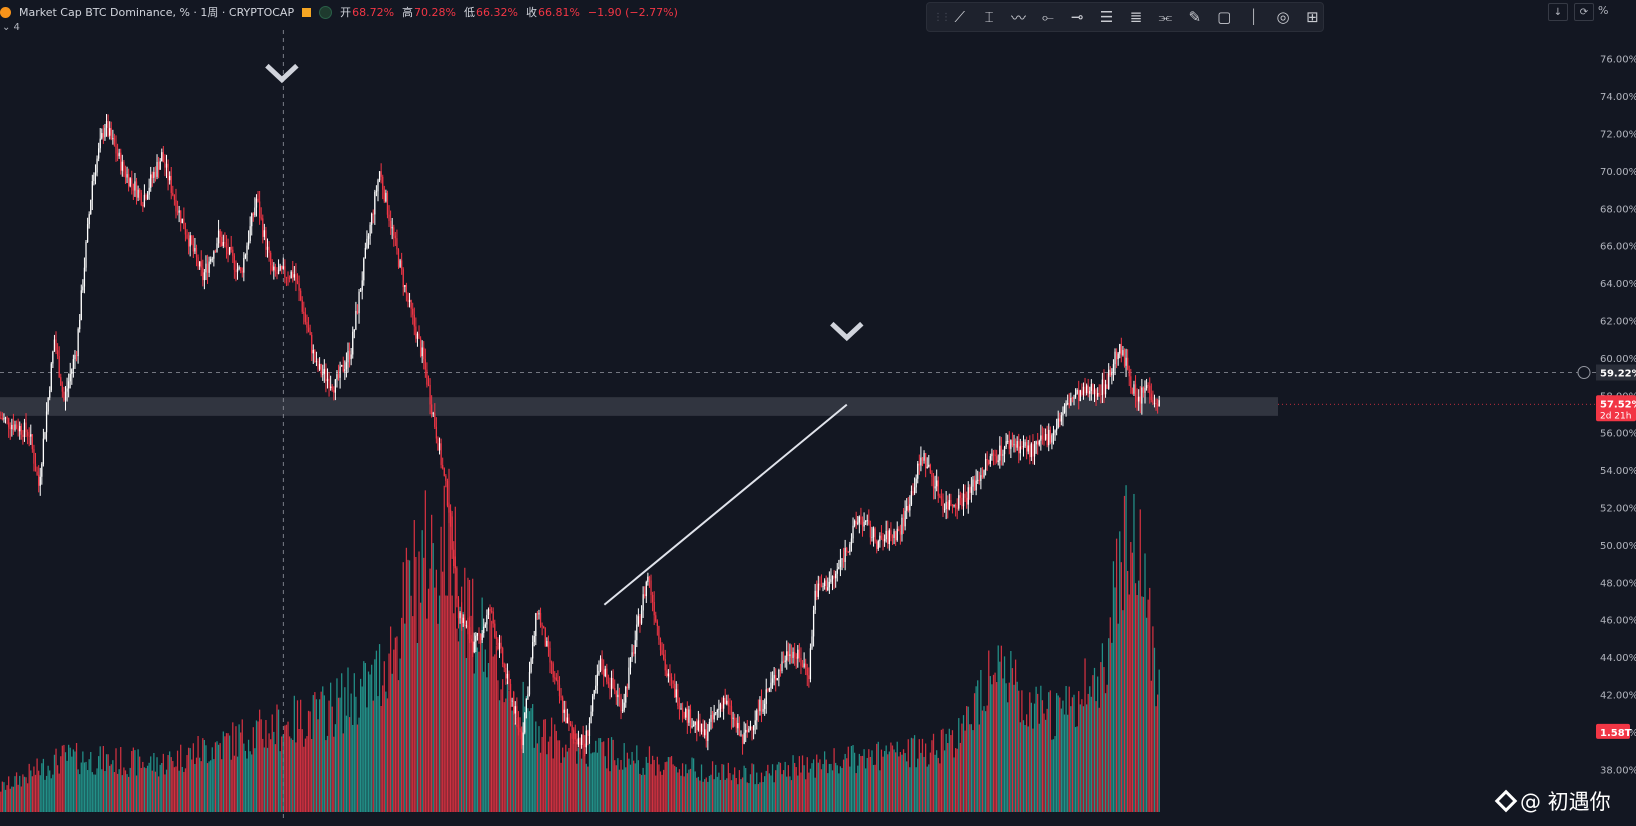  I want to click on pitchfork-icon: ⫘, so click(1165, 17).